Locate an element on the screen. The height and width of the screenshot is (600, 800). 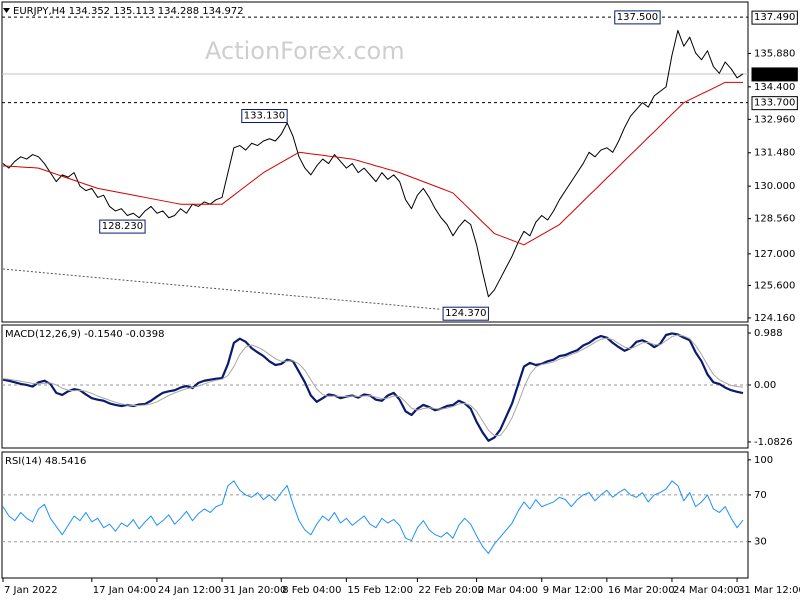
y-tick-label: 128.560 is located at coordinates (774, 219).